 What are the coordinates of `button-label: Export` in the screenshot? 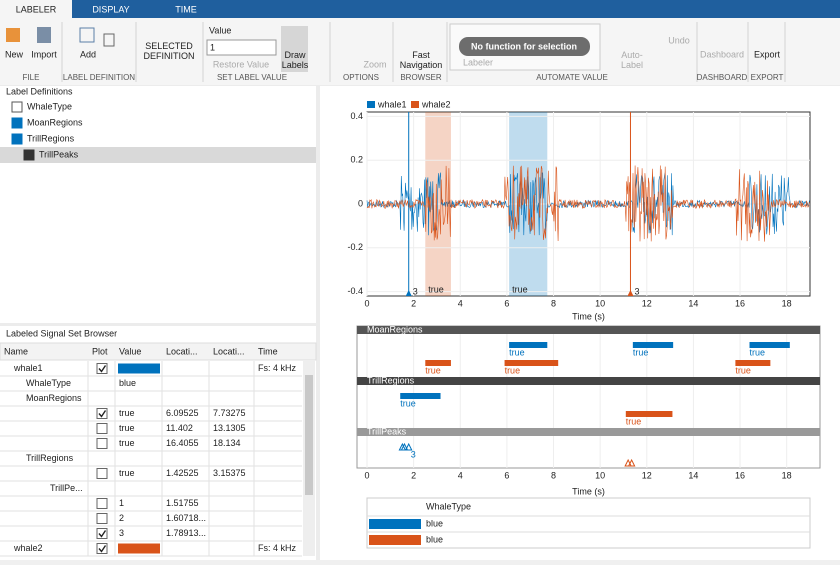 It's located at (767, 54).